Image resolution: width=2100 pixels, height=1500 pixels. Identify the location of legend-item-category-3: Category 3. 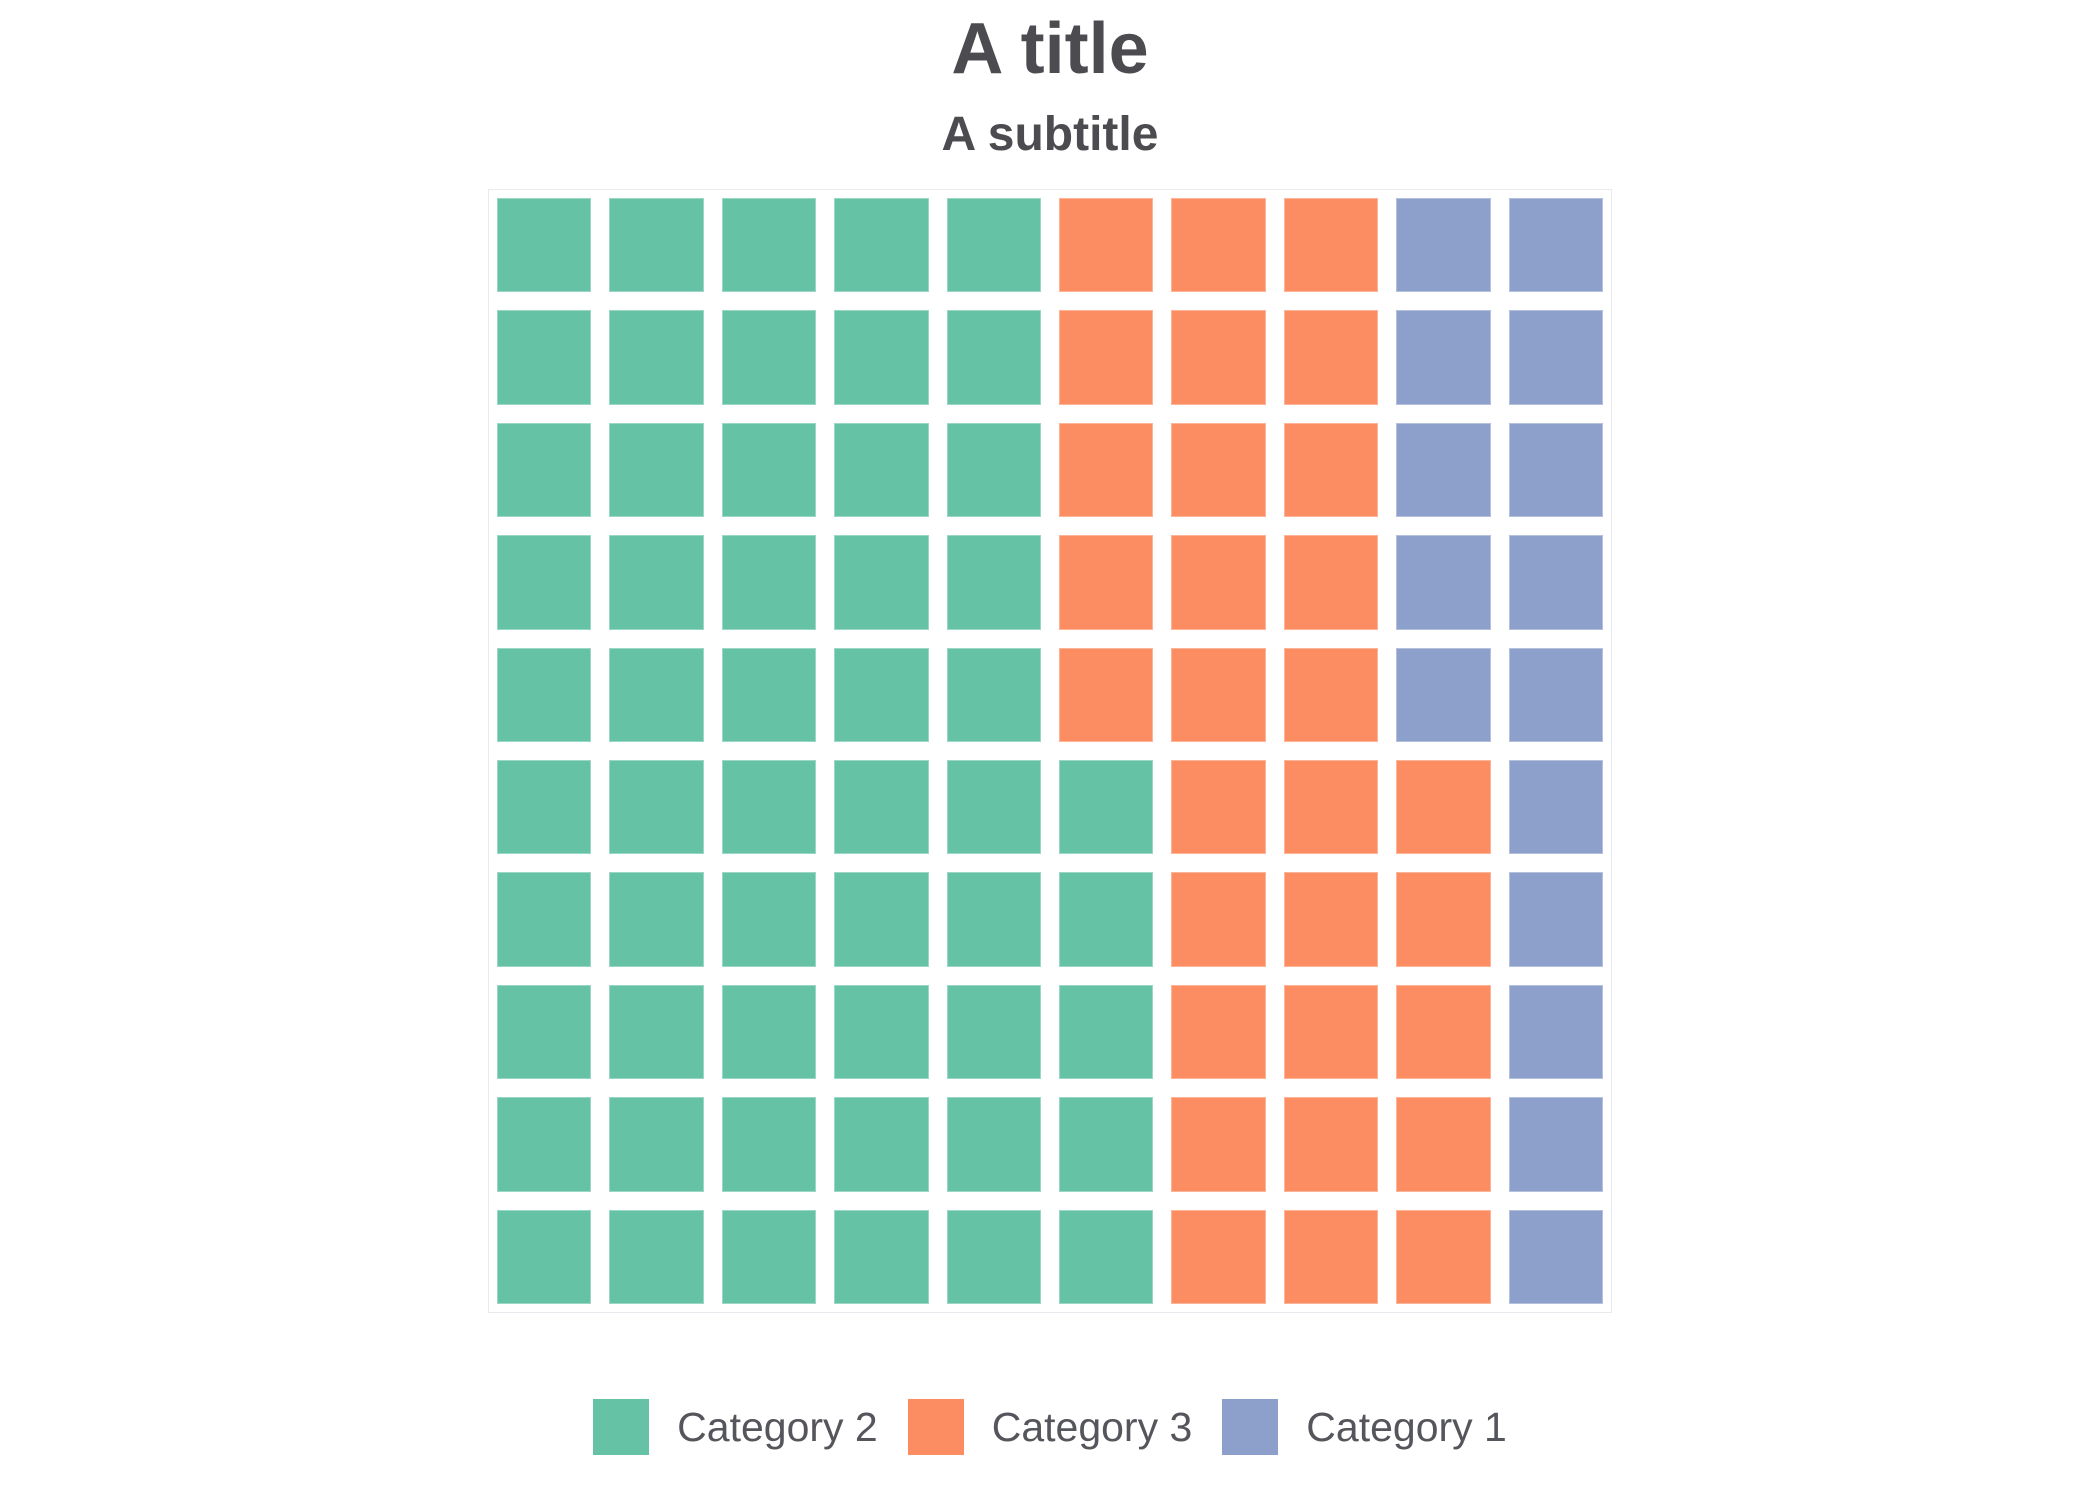
(1050, 1427).